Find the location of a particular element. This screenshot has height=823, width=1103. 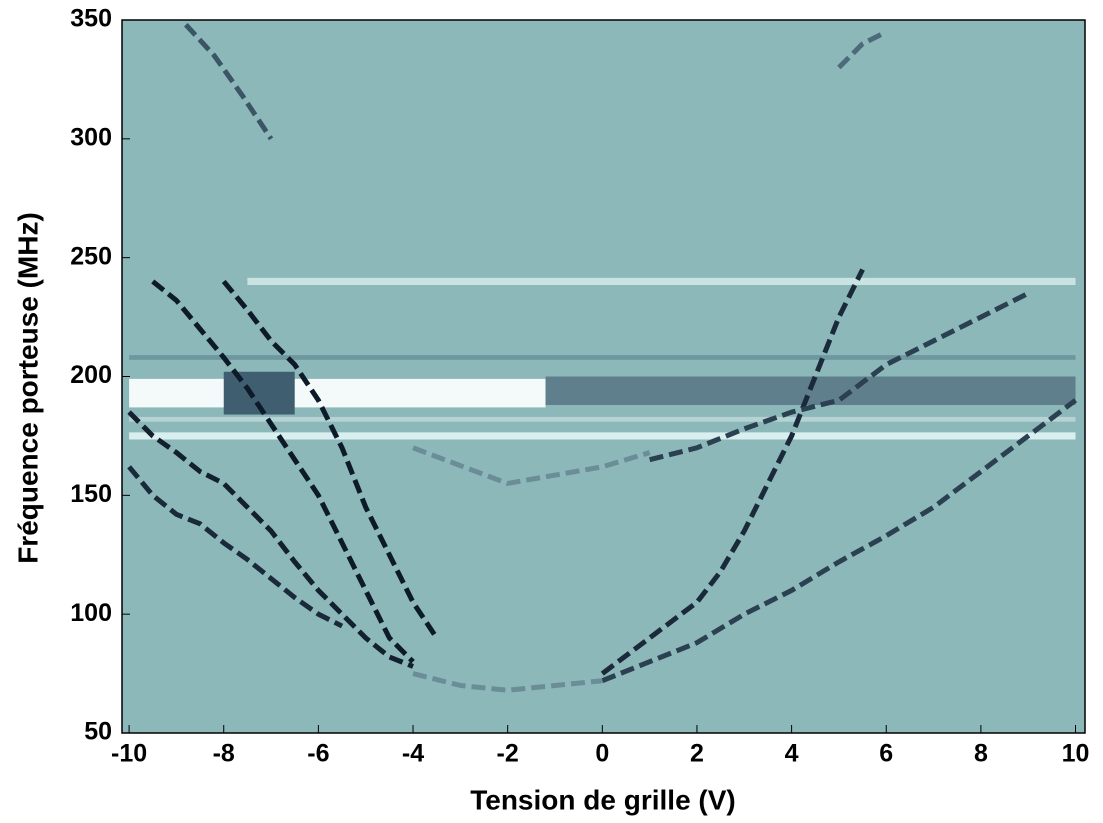

x-tick-label: -10 is located at coordinates (129, 754).